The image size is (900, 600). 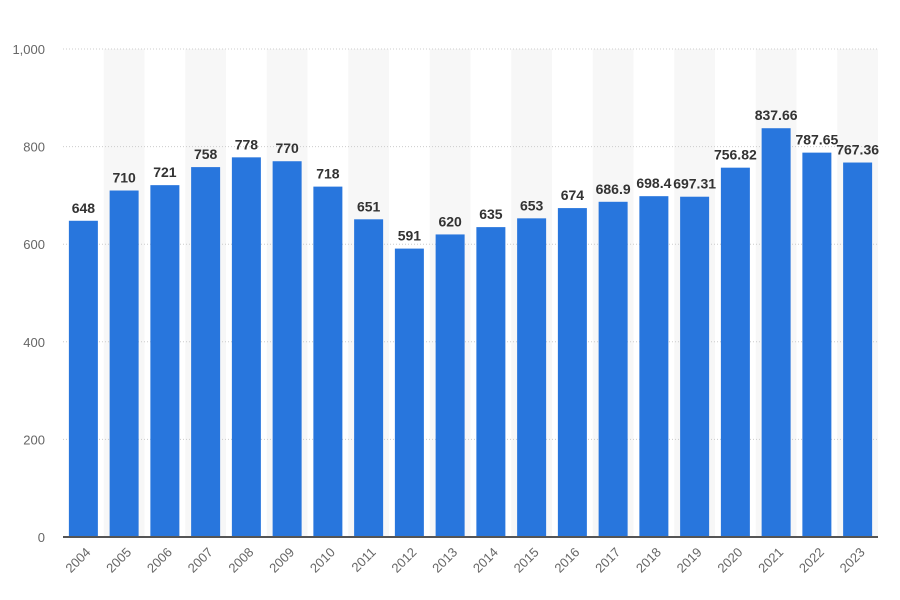 What do you see at coordinates (118, 560) in the screenshot?
I see `x-tick-label: 2005` at bounding box center [118, 560].